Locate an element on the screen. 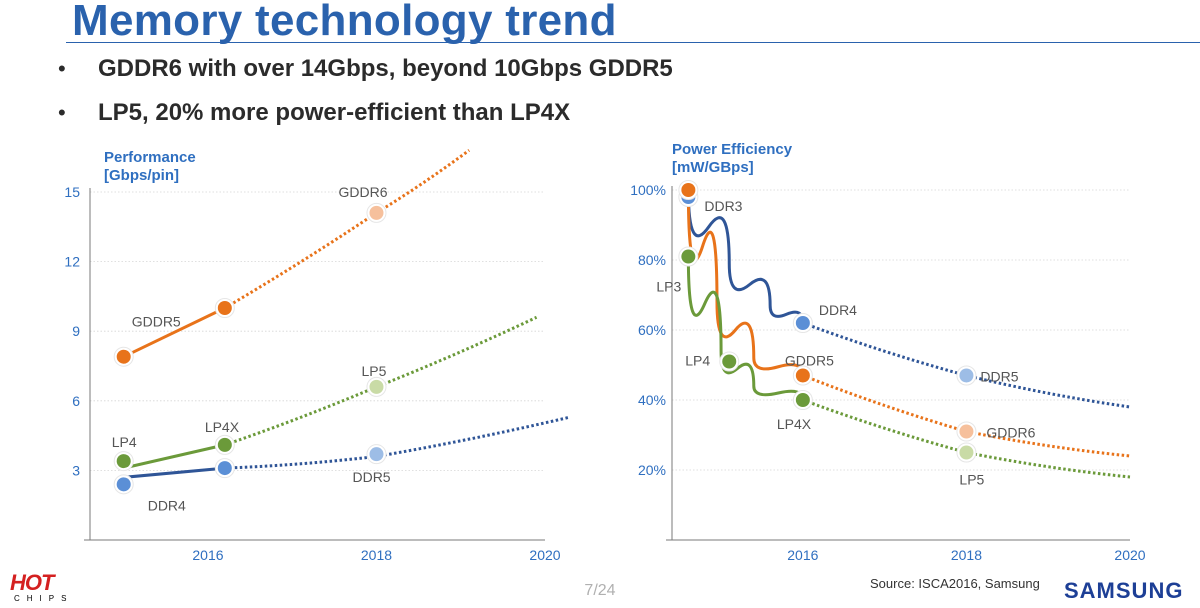 This screenshot has width=1200, height=608. y-tick-label: 6 is located at coordinates (76, 401).